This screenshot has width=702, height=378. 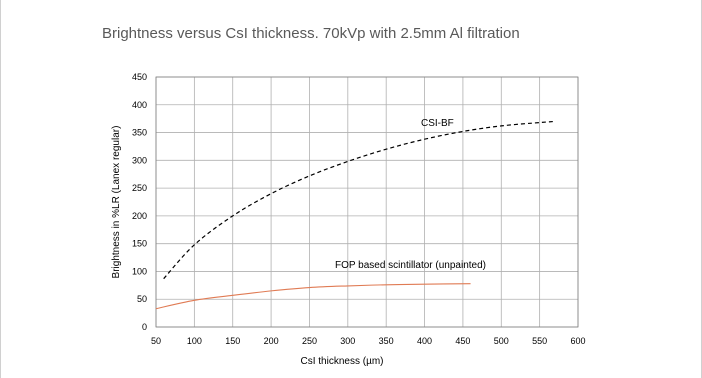 What do you see at coordinates (386, 341) in the screenshot?
I see `x-tick-label: 350` at bounding box center [386, 341].